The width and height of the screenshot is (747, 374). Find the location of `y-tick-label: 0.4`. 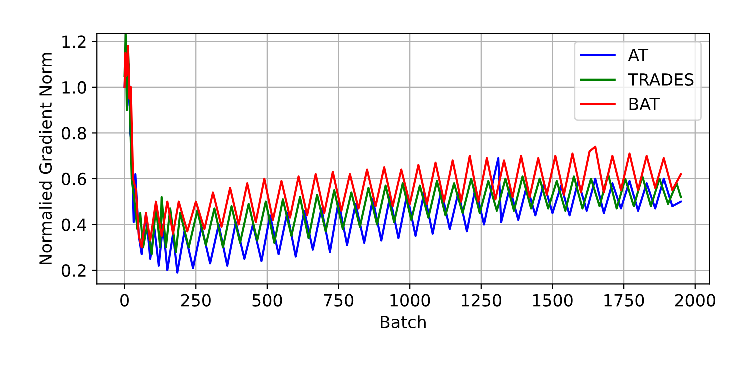

y-tick-label: 0.4 is located at coordinates (74, 225).